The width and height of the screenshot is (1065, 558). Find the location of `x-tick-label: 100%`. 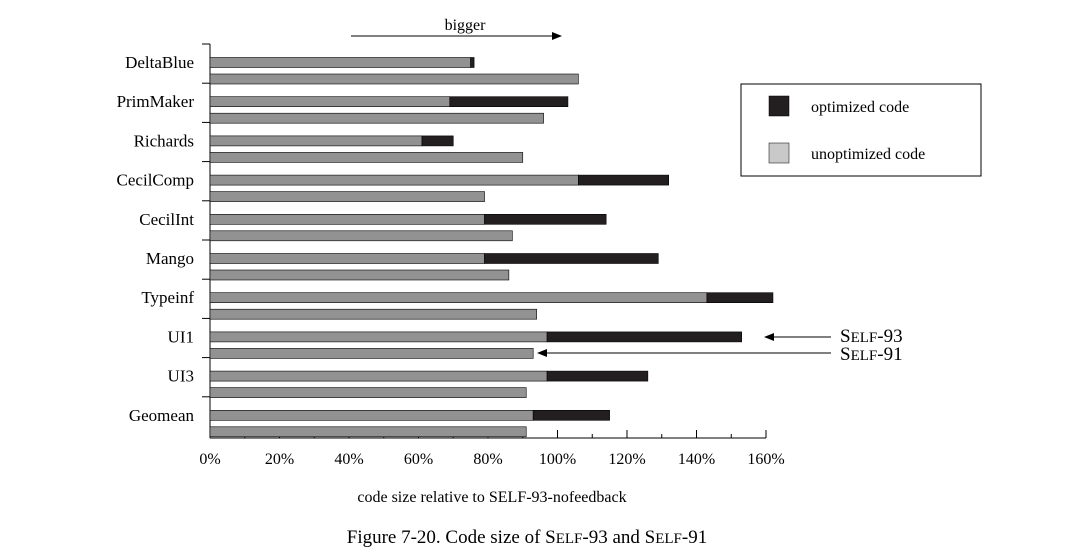

x-tick-label: 100% is located at coordinates (557, 459).